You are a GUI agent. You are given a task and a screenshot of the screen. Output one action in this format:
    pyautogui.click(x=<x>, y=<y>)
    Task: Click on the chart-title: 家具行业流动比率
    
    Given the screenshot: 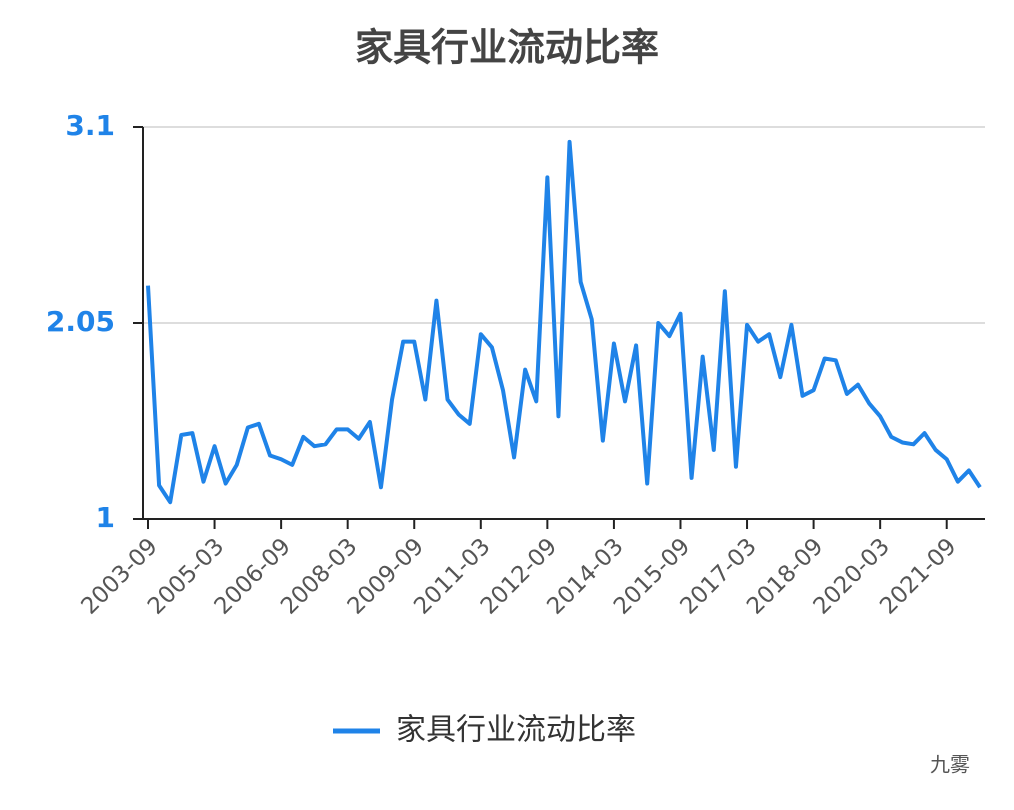 What is the action you would take?
    pyautogui.click(x=507, y=48)
    